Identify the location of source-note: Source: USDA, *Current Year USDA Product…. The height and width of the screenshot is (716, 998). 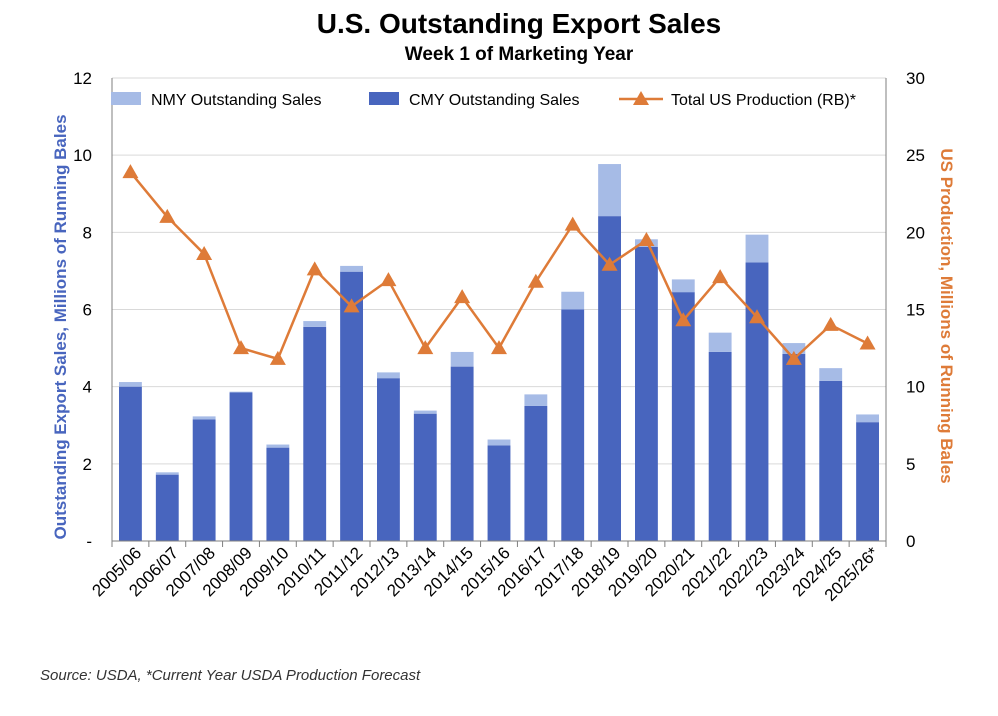
(230, 675).